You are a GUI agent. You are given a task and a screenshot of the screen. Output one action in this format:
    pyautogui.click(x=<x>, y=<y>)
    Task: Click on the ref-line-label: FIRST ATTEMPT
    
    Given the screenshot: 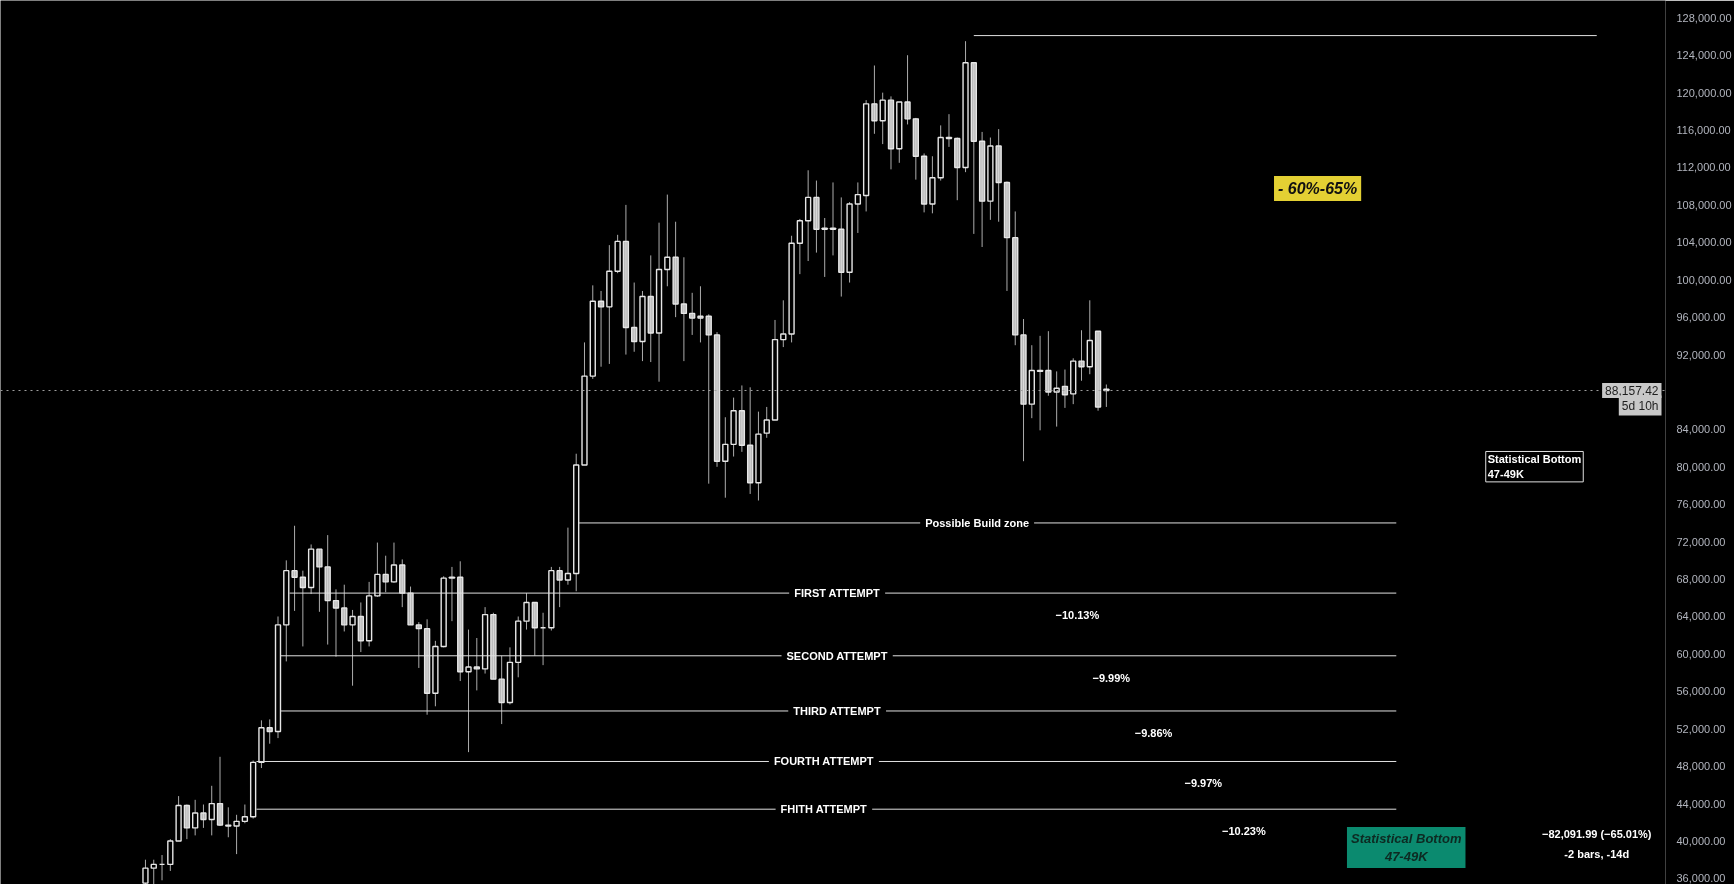 What is the action you would take?
    pyautogui.click(x=837, y=593)
    